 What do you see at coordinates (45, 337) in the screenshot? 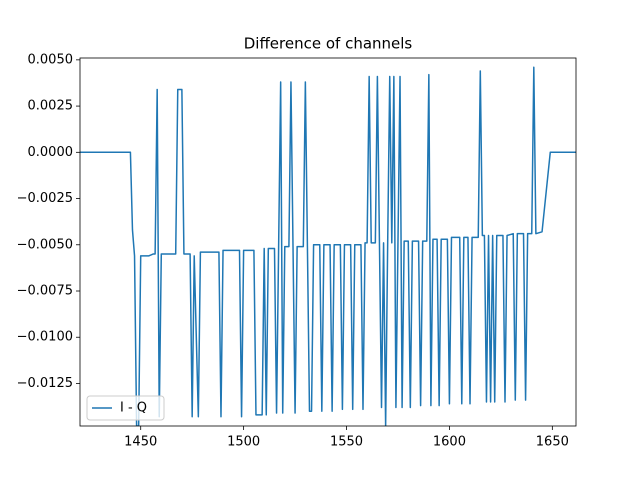
I see `y-tick-label: −0.0100` at bounding box center [45, 337].